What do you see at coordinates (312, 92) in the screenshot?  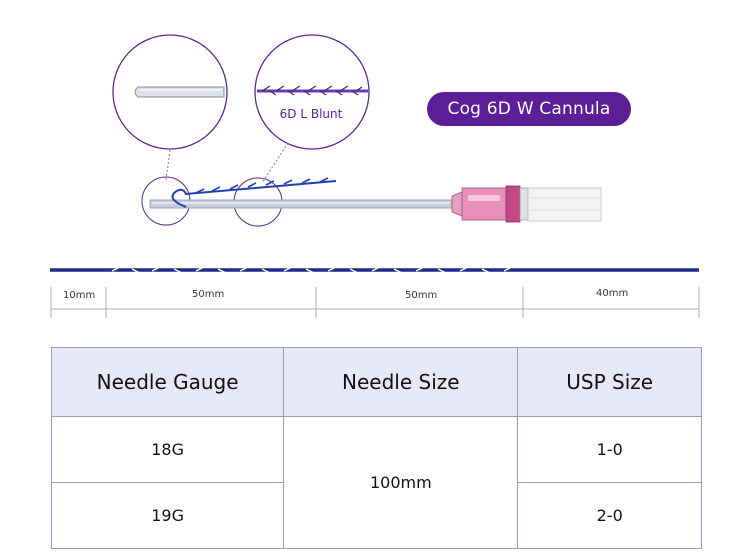 I see `thread-zoom-circle: 6D L Blunt` at bounding box center [312, 92].